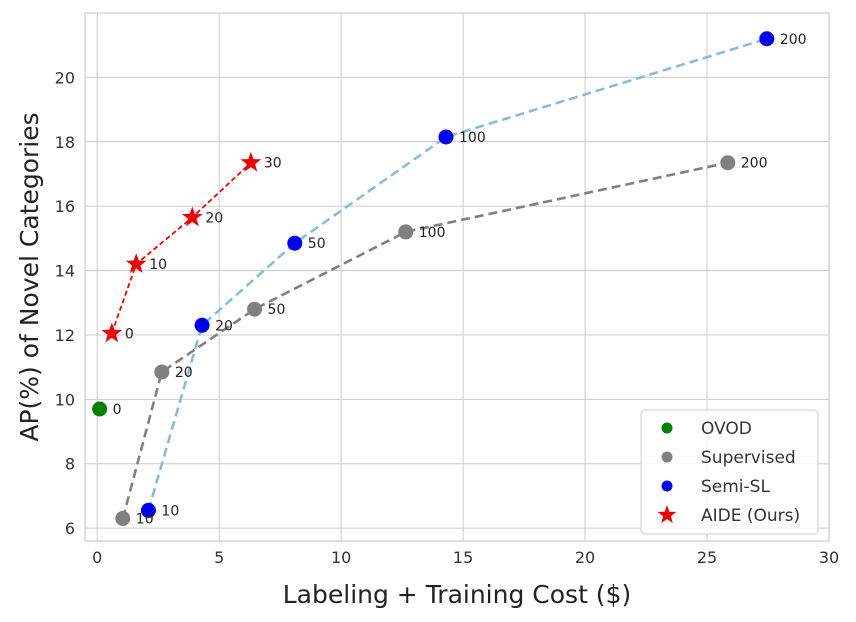 The width and height of the screenshot is (856, 622). I want to click on y-tick-label: 14, so click(65, 271).